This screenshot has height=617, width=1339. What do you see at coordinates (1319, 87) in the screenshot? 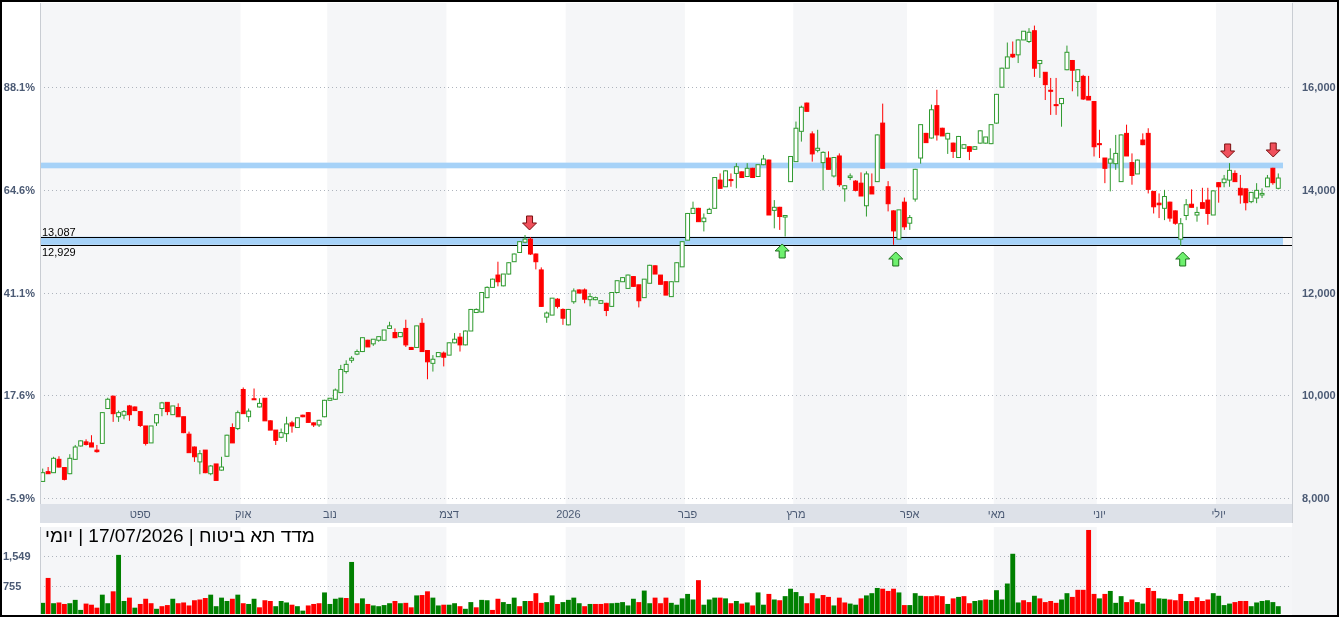
I see `y2-tick-label: 16,000` at bounding box center [1319, 87].